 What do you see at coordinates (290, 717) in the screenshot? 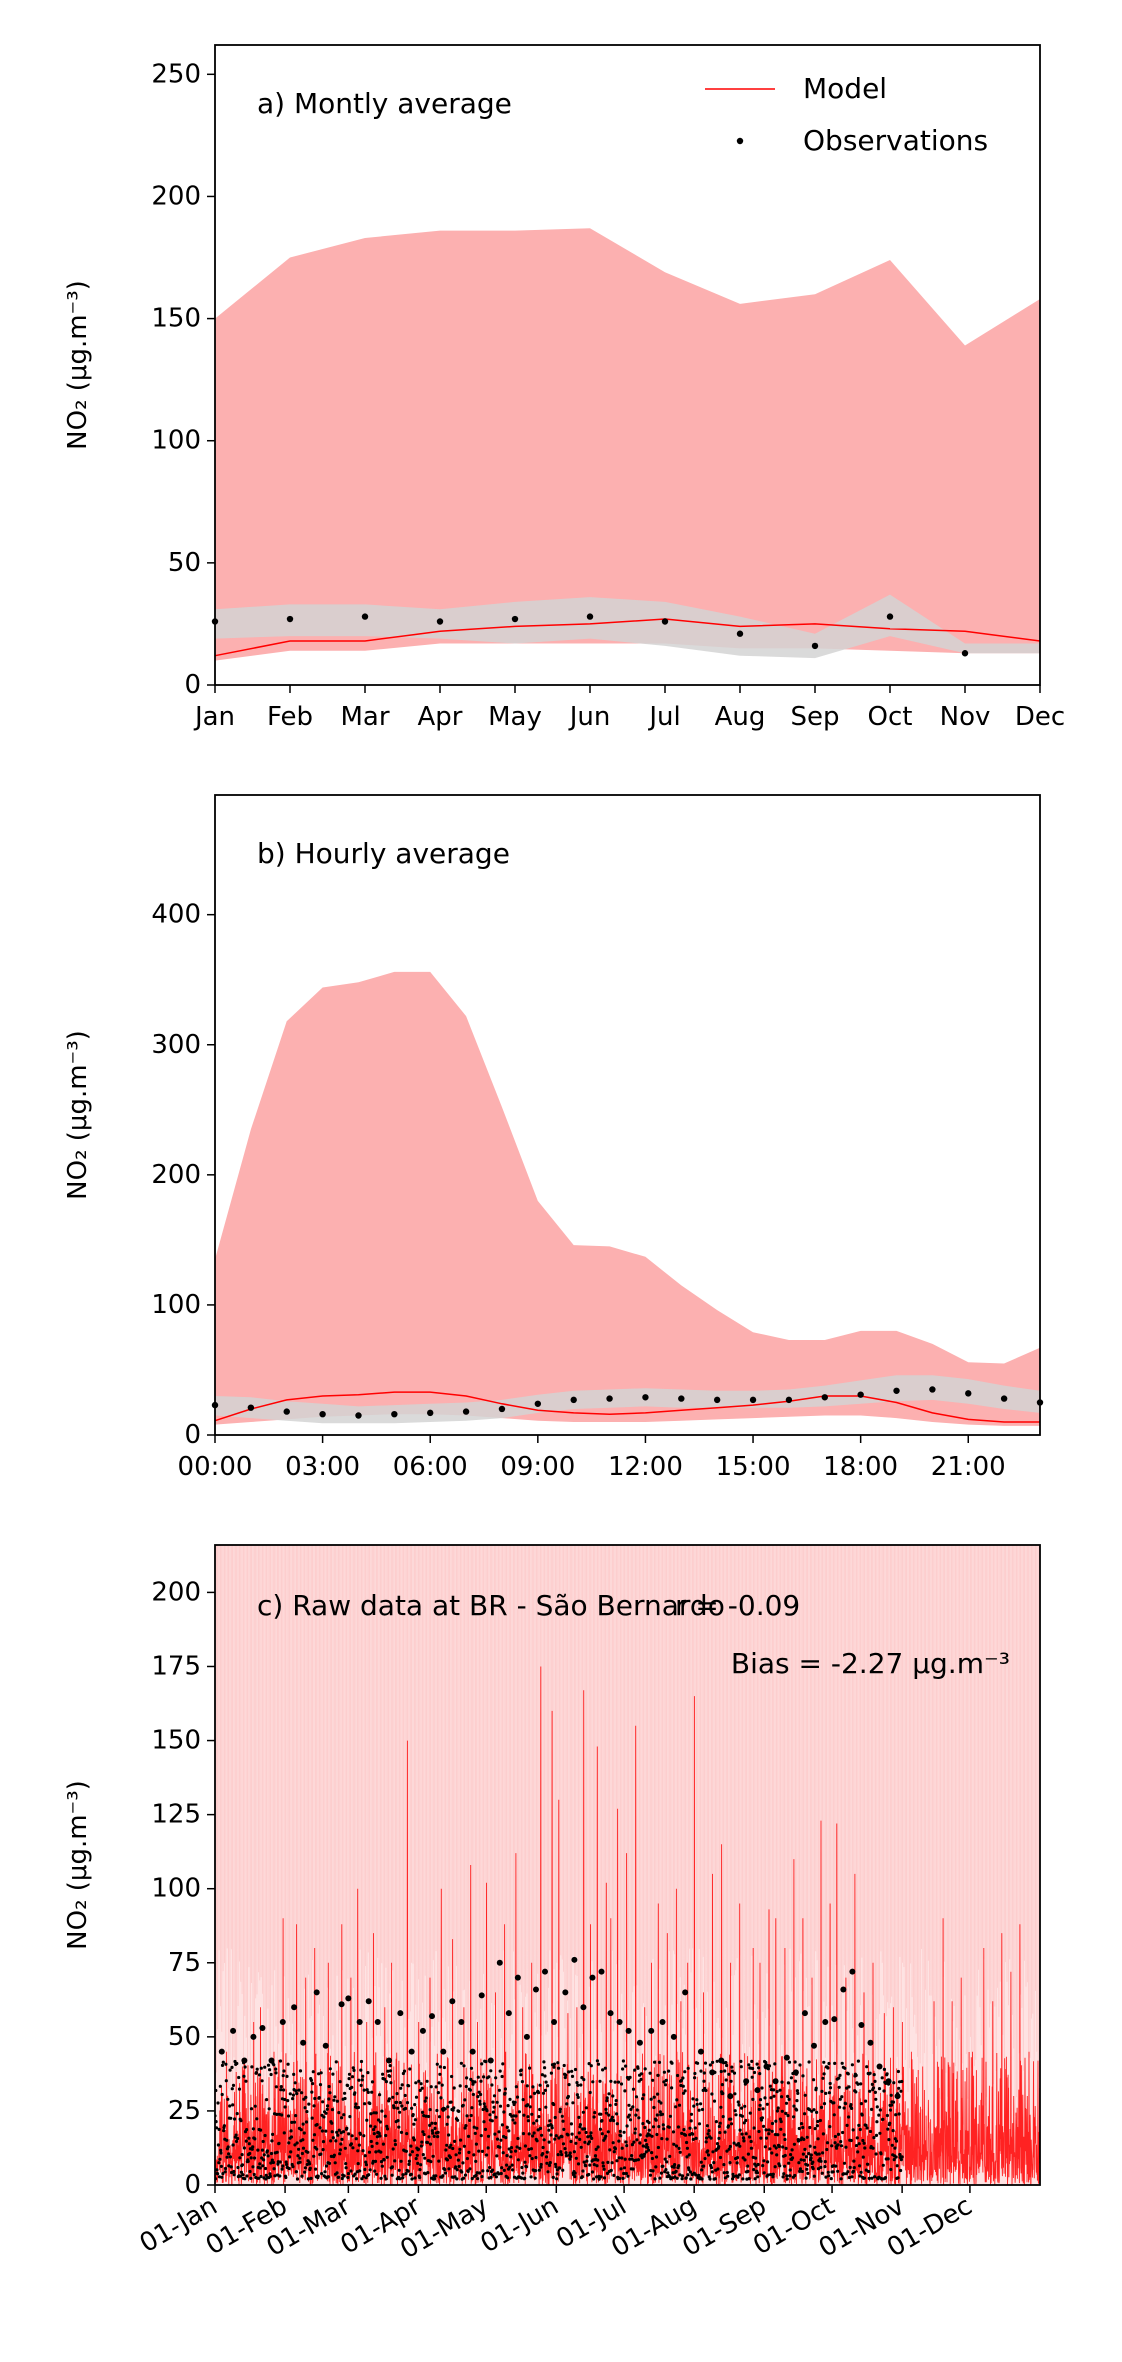
I see `x-tick-label: Feb` at bounding box center [290, 717].